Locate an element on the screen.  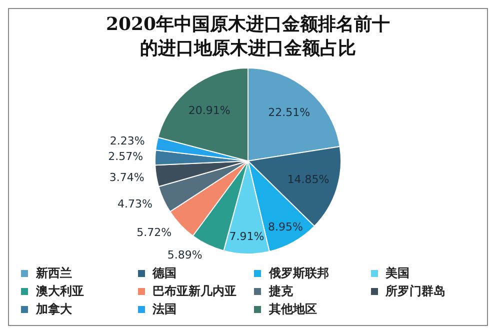
legend-label: 德国 is located at coordinates (164, 273).